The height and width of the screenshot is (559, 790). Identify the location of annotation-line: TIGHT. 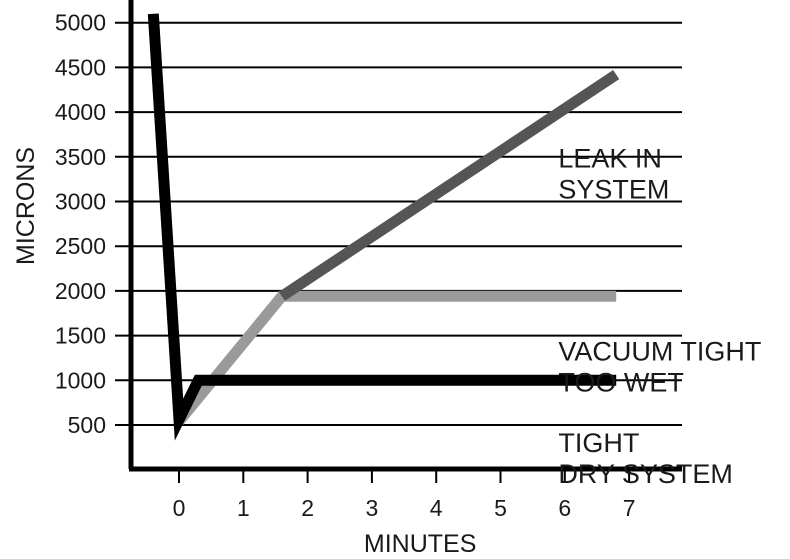
(598, 443).